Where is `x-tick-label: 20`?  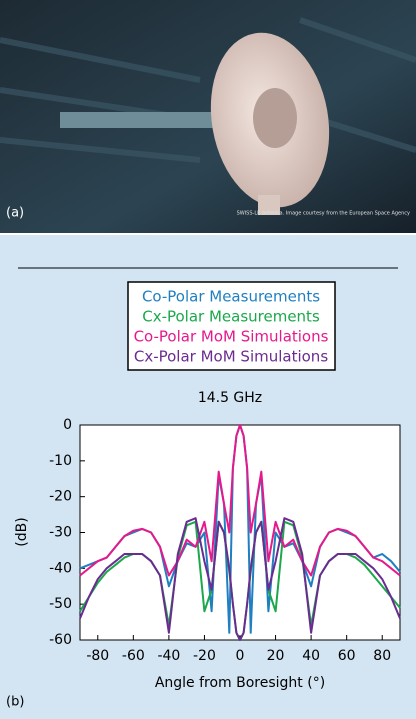 x-tick-label: 20 is located at coordinates (276, 656).